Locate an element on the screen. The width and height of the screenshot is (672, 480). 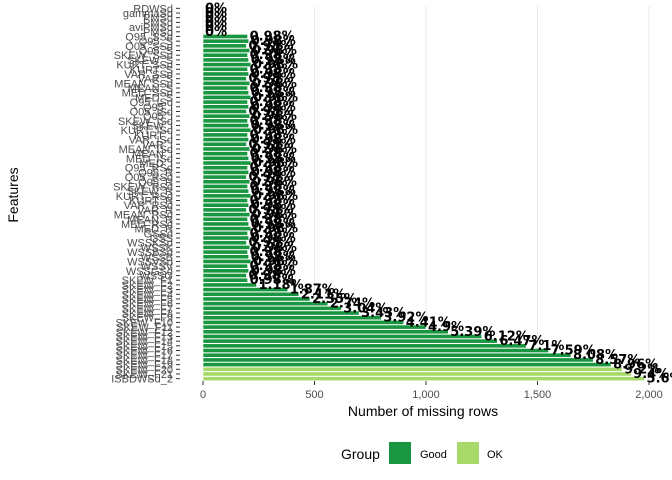
y-tick-label: RDWSd is located at coordinates (153, 9).